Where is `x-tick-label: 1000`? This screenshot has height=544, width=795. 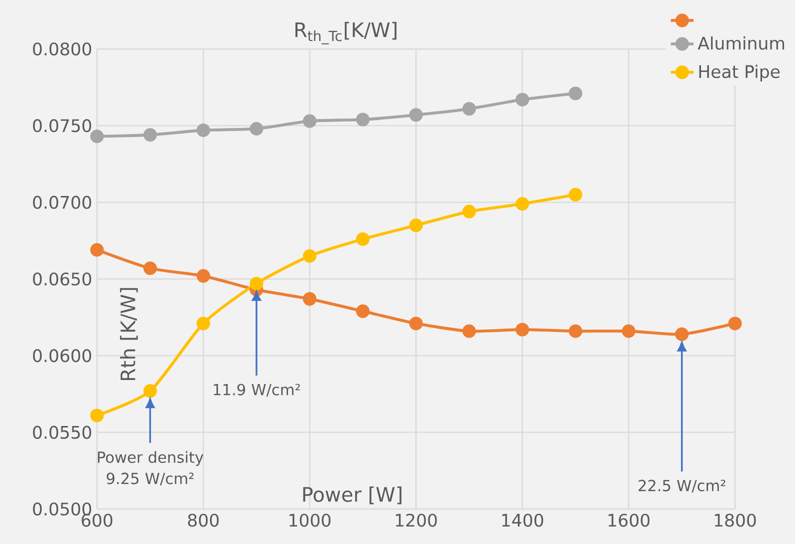 x-tick-label: 1000 is located at coordinates (310, 520).